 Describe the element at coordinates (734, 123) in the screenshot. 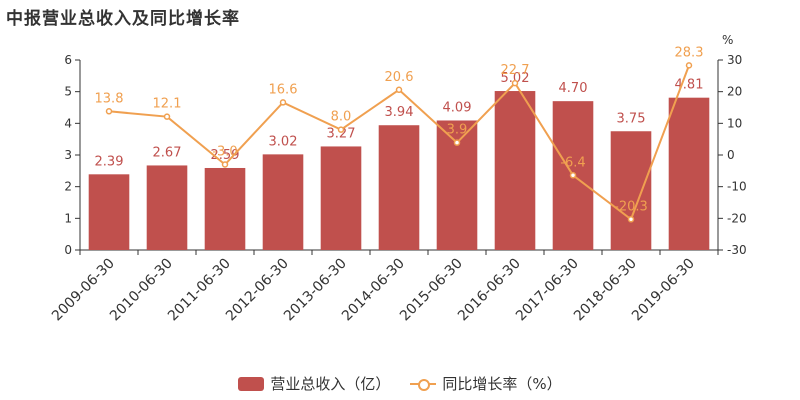

I see `y-right-tick-label: 10` at that location.